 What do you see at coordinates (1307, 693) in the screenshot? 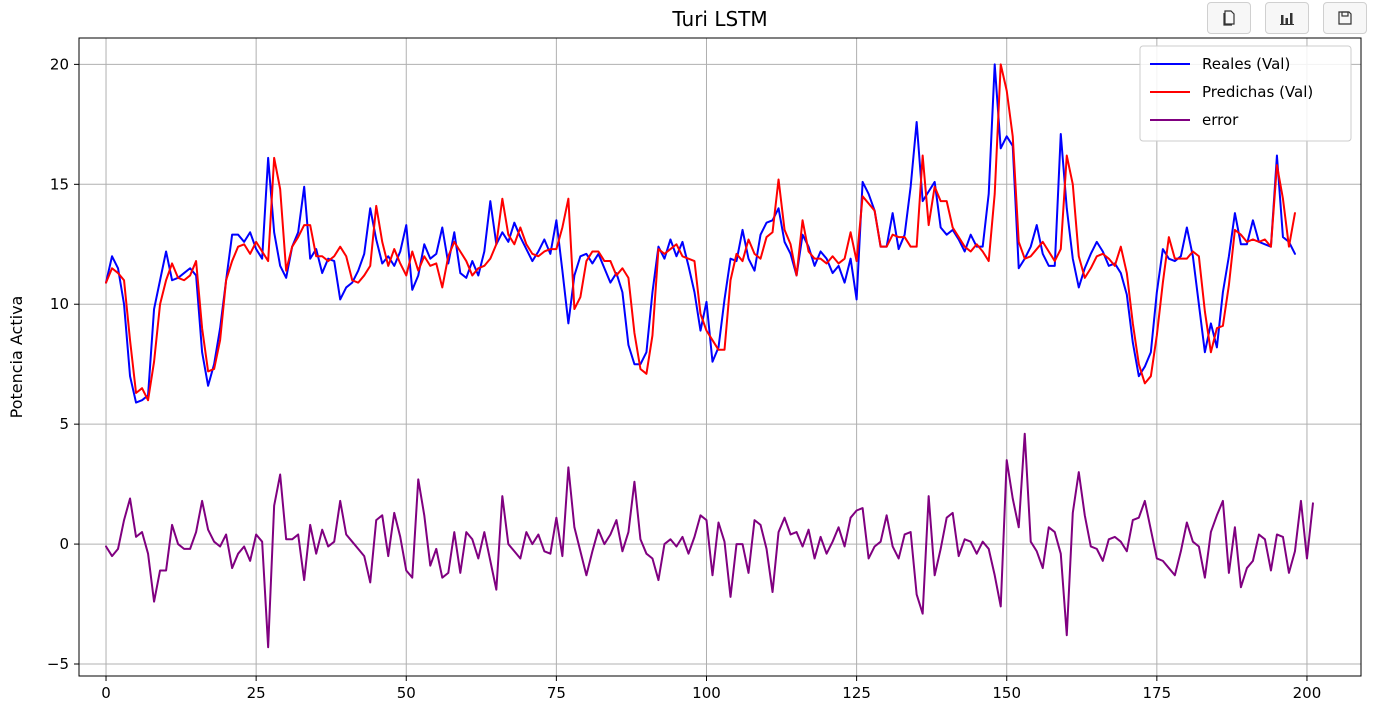
I see `x-tick-label: 200` at bounding box center [1307, 693].